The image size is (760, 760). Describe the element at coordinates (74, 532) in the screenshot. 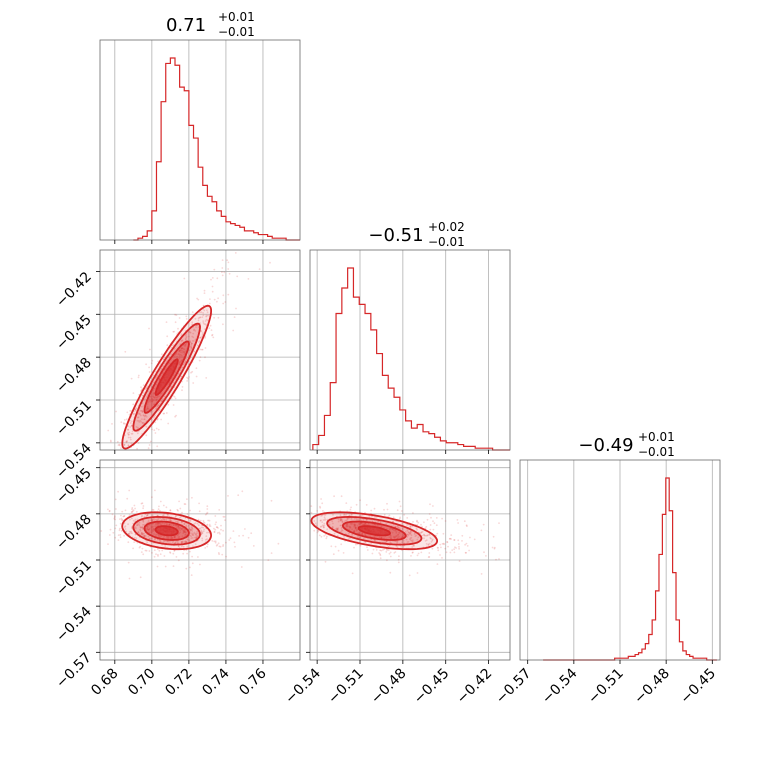

I see `y-tick-label: −0.48` at that location.